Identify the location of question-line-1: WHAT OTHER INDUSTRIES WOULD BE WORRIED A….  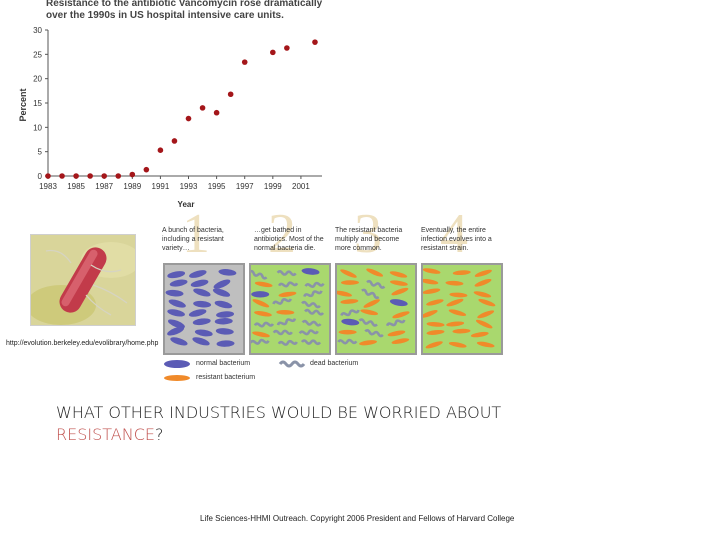
(279, 412).